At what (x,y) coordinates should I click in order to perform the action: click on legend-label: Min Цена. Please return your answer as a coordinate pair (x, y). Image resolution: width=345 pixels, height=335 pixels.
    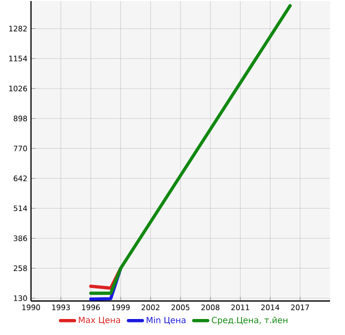
    Looking at the image, I should click on (166, 320).